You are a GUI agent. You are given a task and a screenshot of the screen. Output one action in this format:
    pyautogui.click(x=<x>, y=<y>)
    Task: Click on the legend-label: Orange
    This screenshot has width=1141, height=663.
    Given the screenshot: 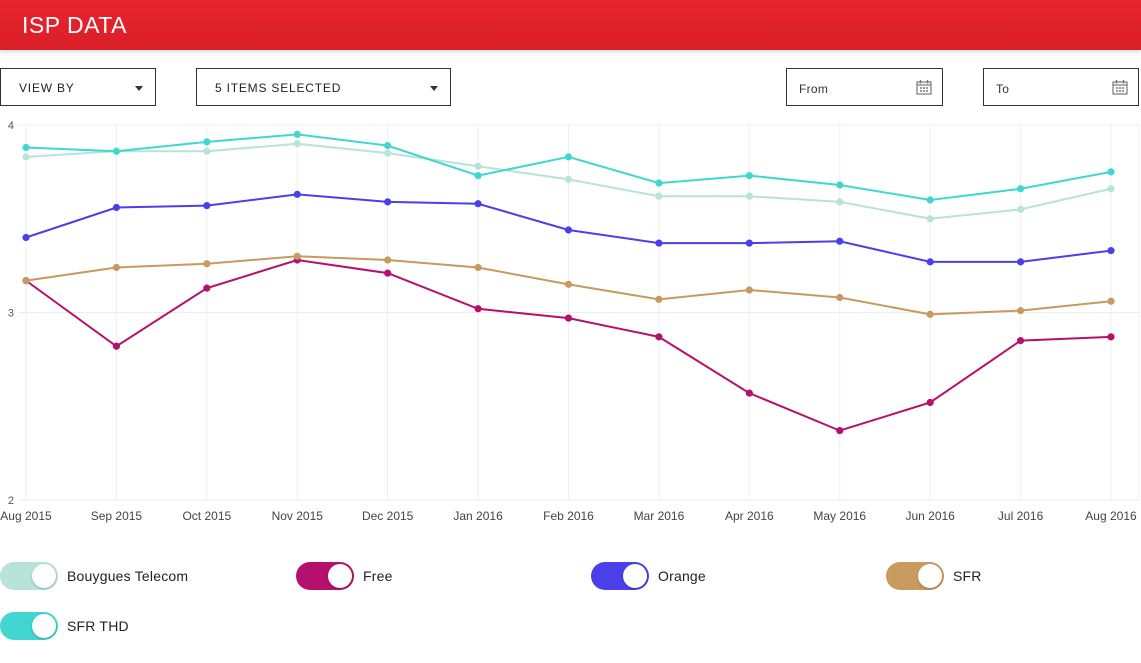 What is the action you would take?
    pyautogui.click(x=682, y=576)
    